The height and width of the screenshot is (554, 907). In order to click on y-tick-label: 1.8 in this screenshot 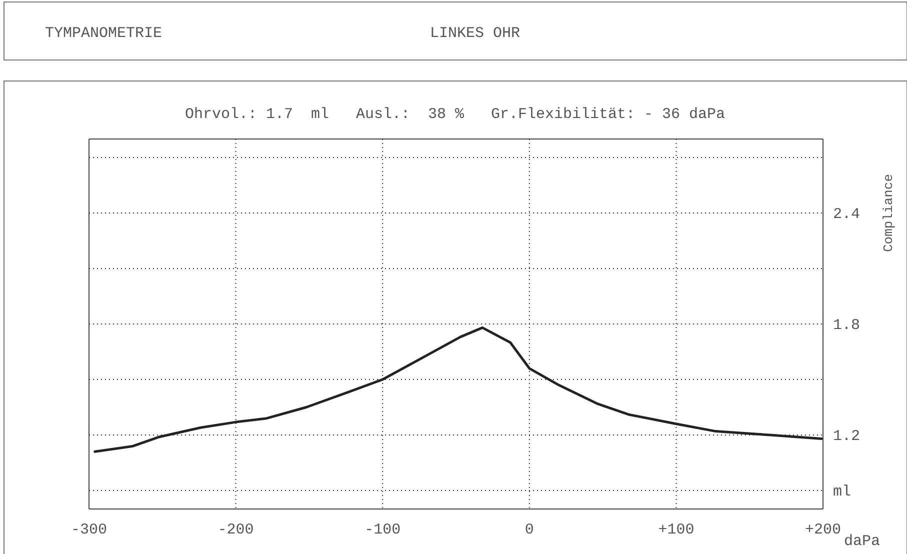, I will do `click(846, 325)`.